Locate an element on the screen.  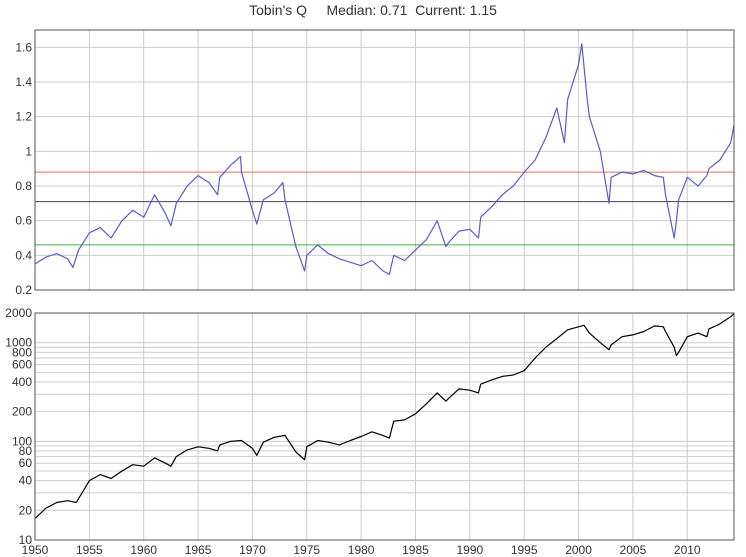
price-x-tick-label: 1950 is located at coordinates (35, 550).